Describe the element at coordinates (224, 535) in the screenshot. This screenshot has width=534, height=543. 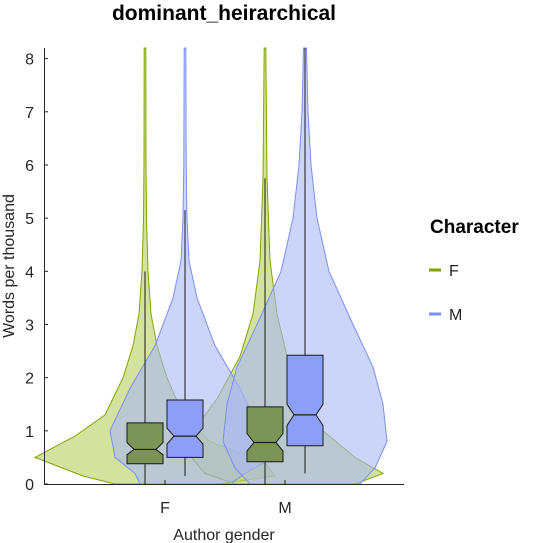
I see `x-axis-title: Author gender` at that location.